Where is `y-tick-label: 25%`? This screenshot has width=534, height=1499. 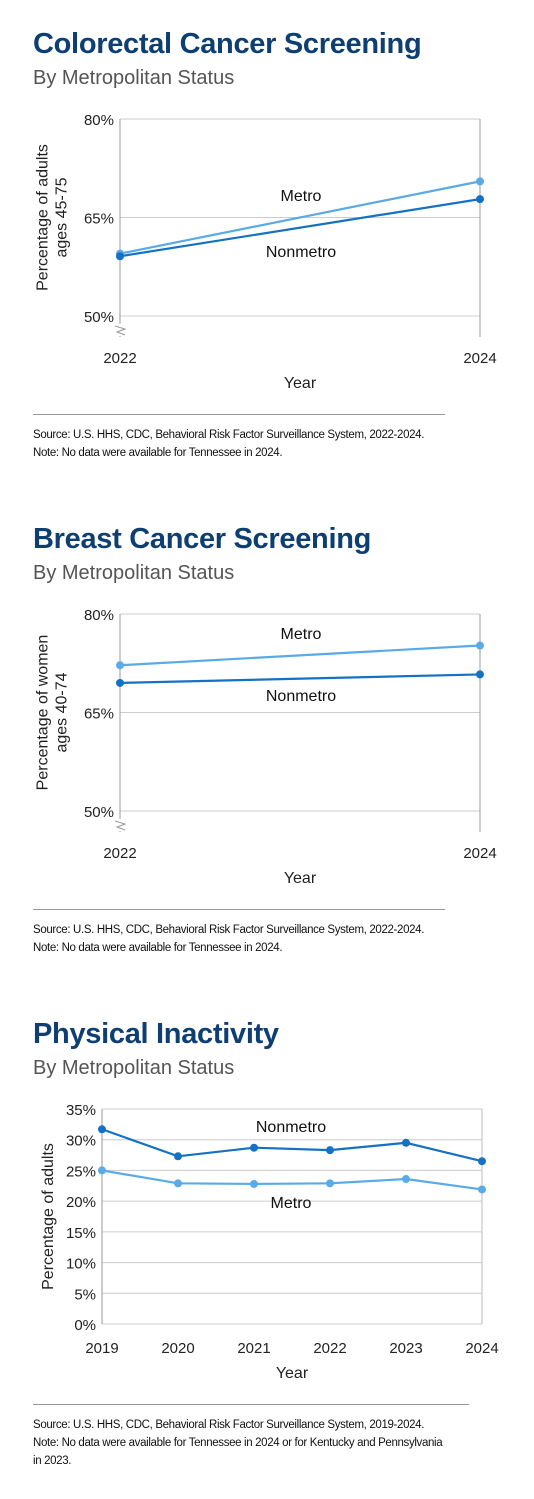 y-tick-label: 25% is located at coordinates (81, 1171).